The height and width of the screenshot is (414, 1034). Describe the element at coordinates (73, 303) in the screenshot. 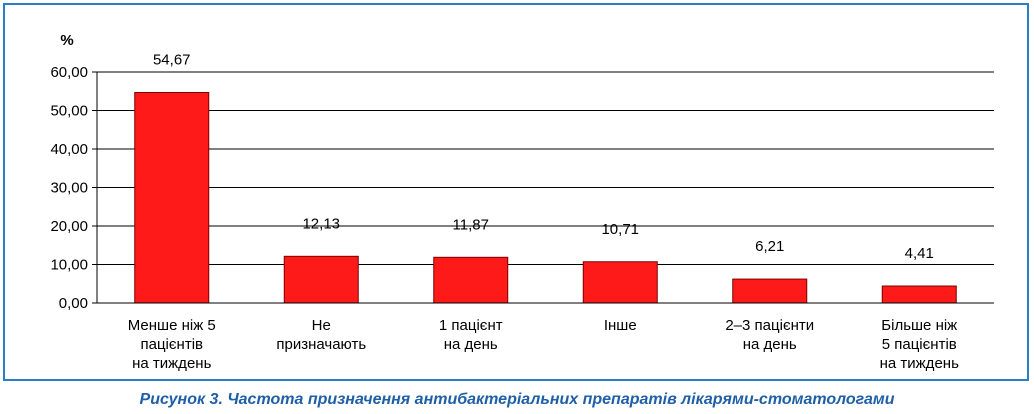

I see `y-tick-label: 0,00` at that location.